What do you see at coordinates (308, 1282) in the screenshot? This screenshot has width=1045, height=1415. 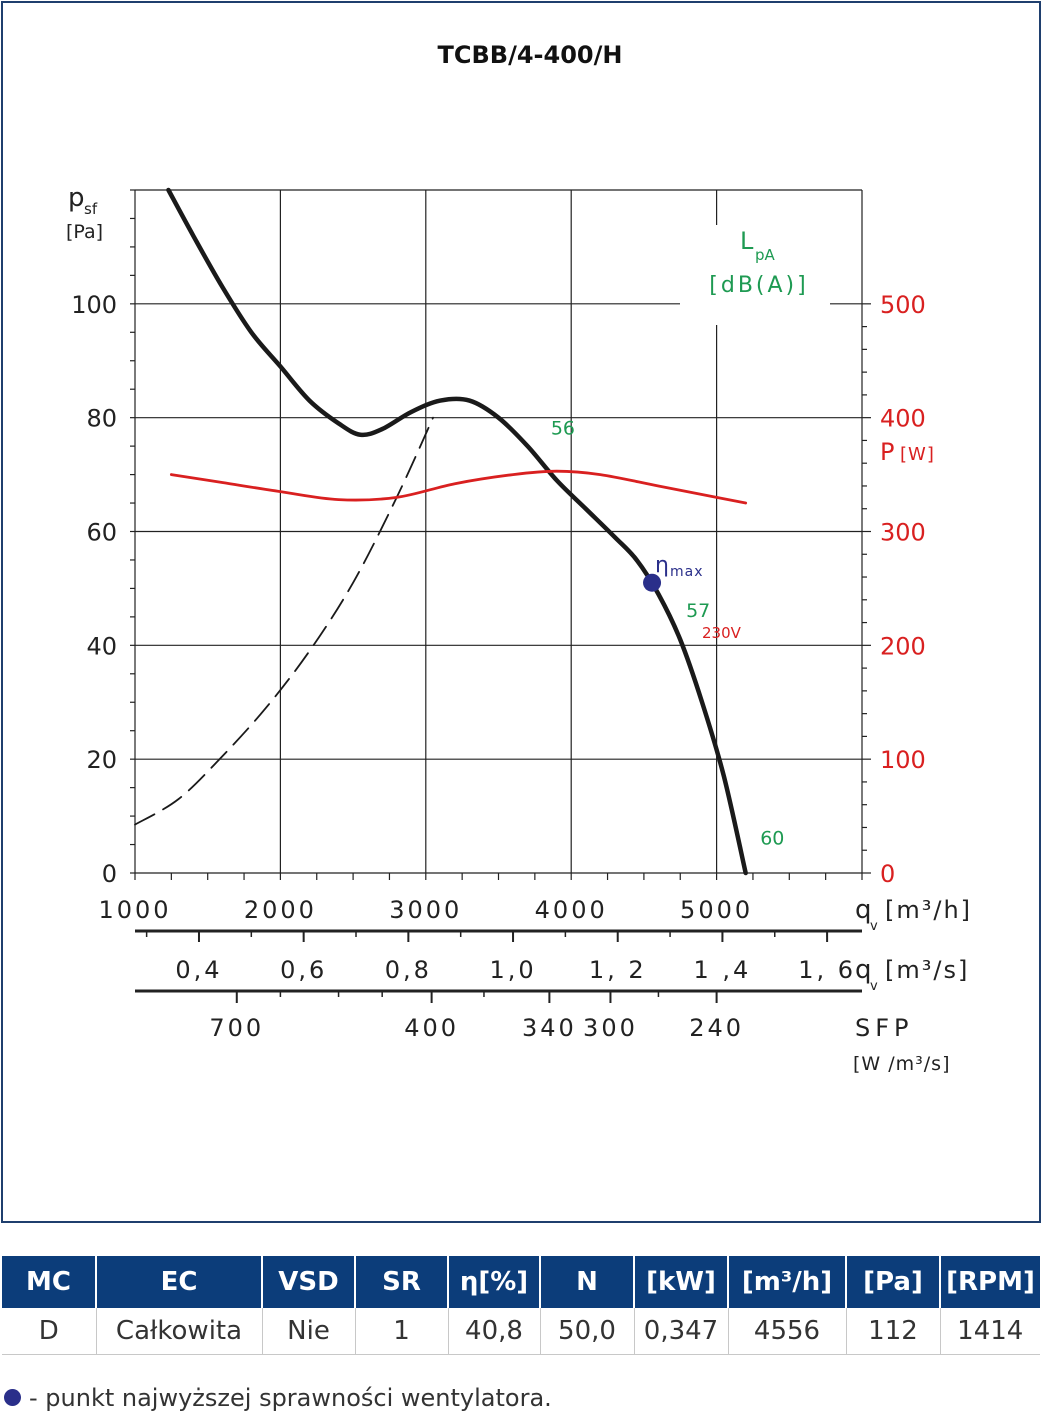 I see `table-header-cell: VSD` at bounding box center [308, 1282].